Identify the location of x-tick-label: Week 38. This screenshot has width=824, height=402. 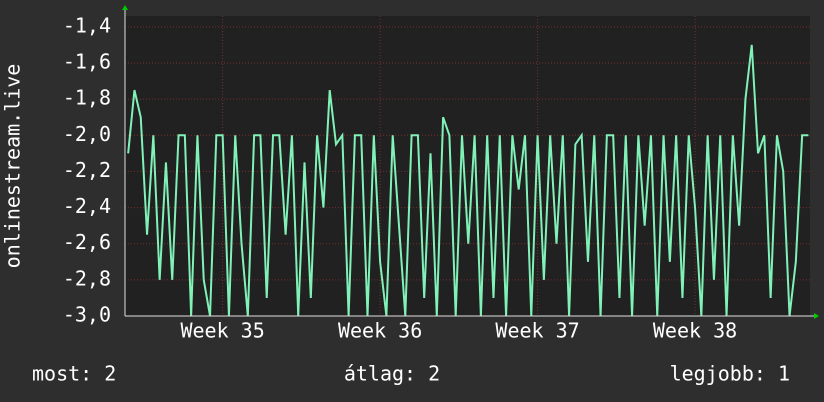
(695, 331).